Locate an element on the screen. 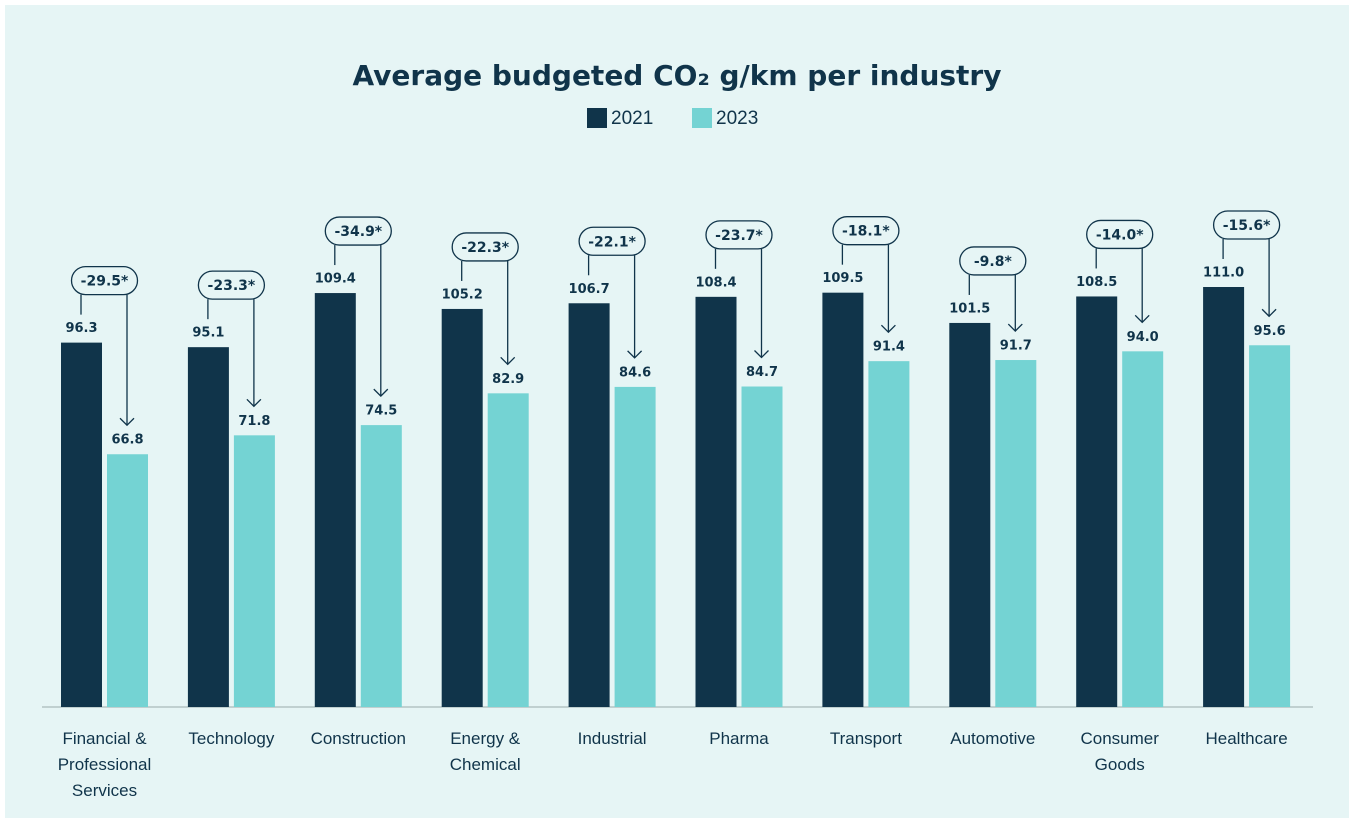  value-label: 106.7 is located at coordinates (589, 289).